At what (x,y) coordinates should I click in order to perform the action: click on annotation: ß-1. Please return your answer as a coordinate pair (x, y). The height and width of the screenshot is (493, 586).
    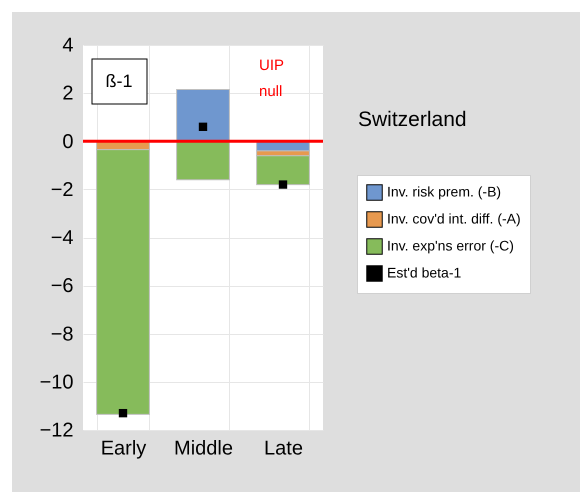
    Looking at the image, I should click on (119, 81).